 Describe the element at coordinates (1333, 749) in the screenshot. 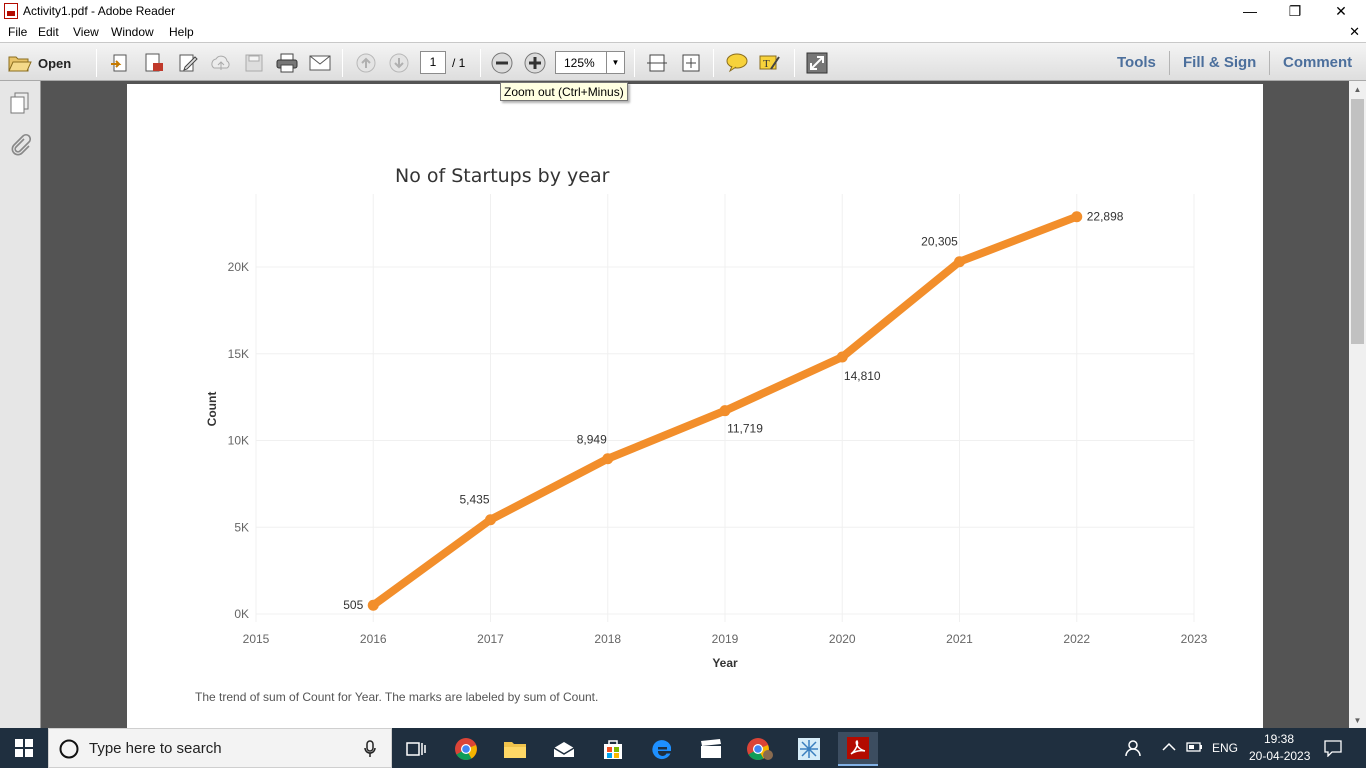

I see `action-center-button` at that location.